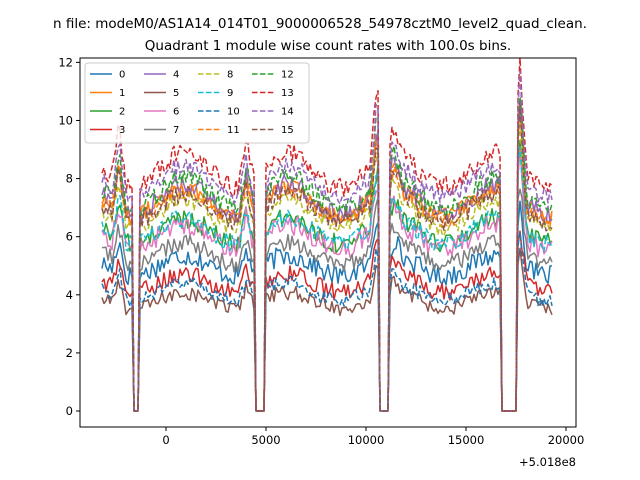 This screenshot has height=480, width=640. I want to click on x-tick-label: 15000, so click(466, 440).